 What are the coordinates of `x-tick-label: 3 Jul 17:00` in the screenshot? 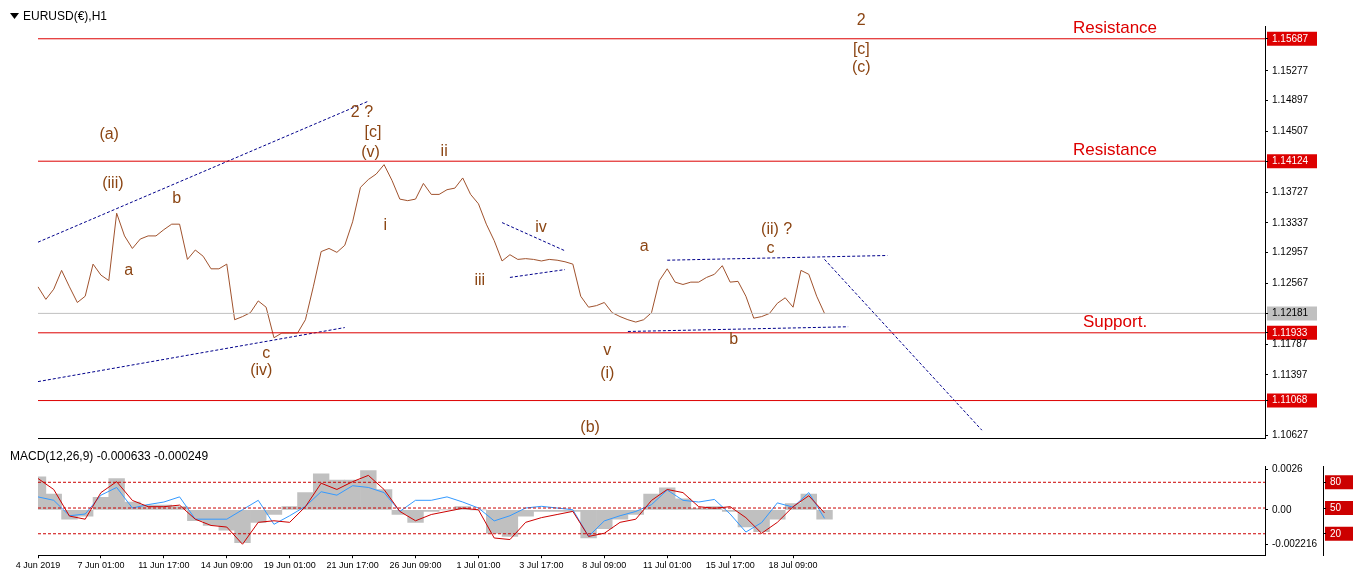 It's located at (541, 565).